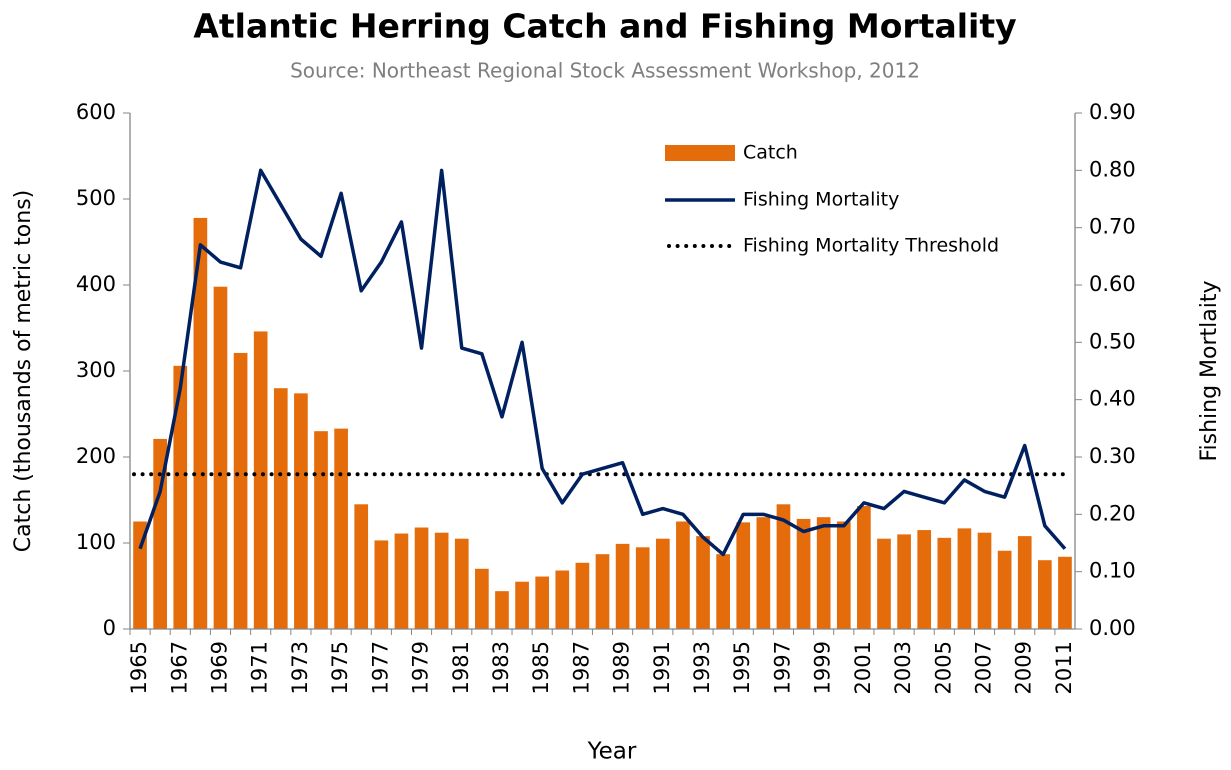 The height and width of the screenshot is (770, 1231). I want to click on x-tick-label: 1985, so click(541, 667).